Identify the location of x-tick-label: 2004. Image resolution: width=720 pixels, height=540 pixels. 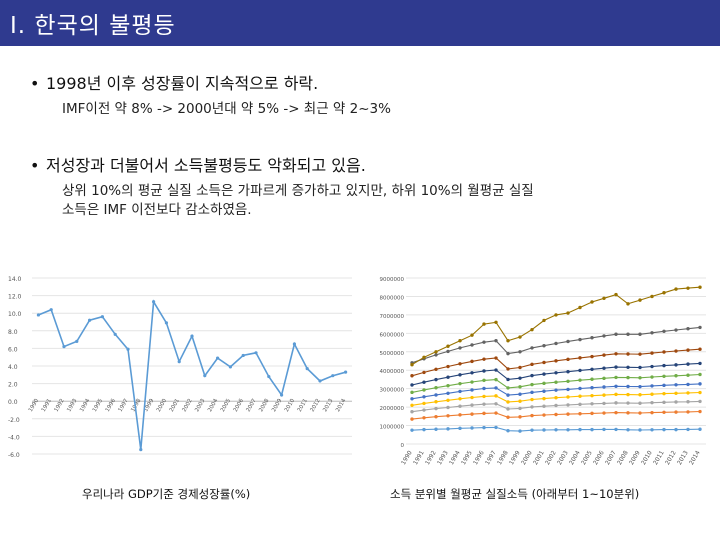
(213, 406).